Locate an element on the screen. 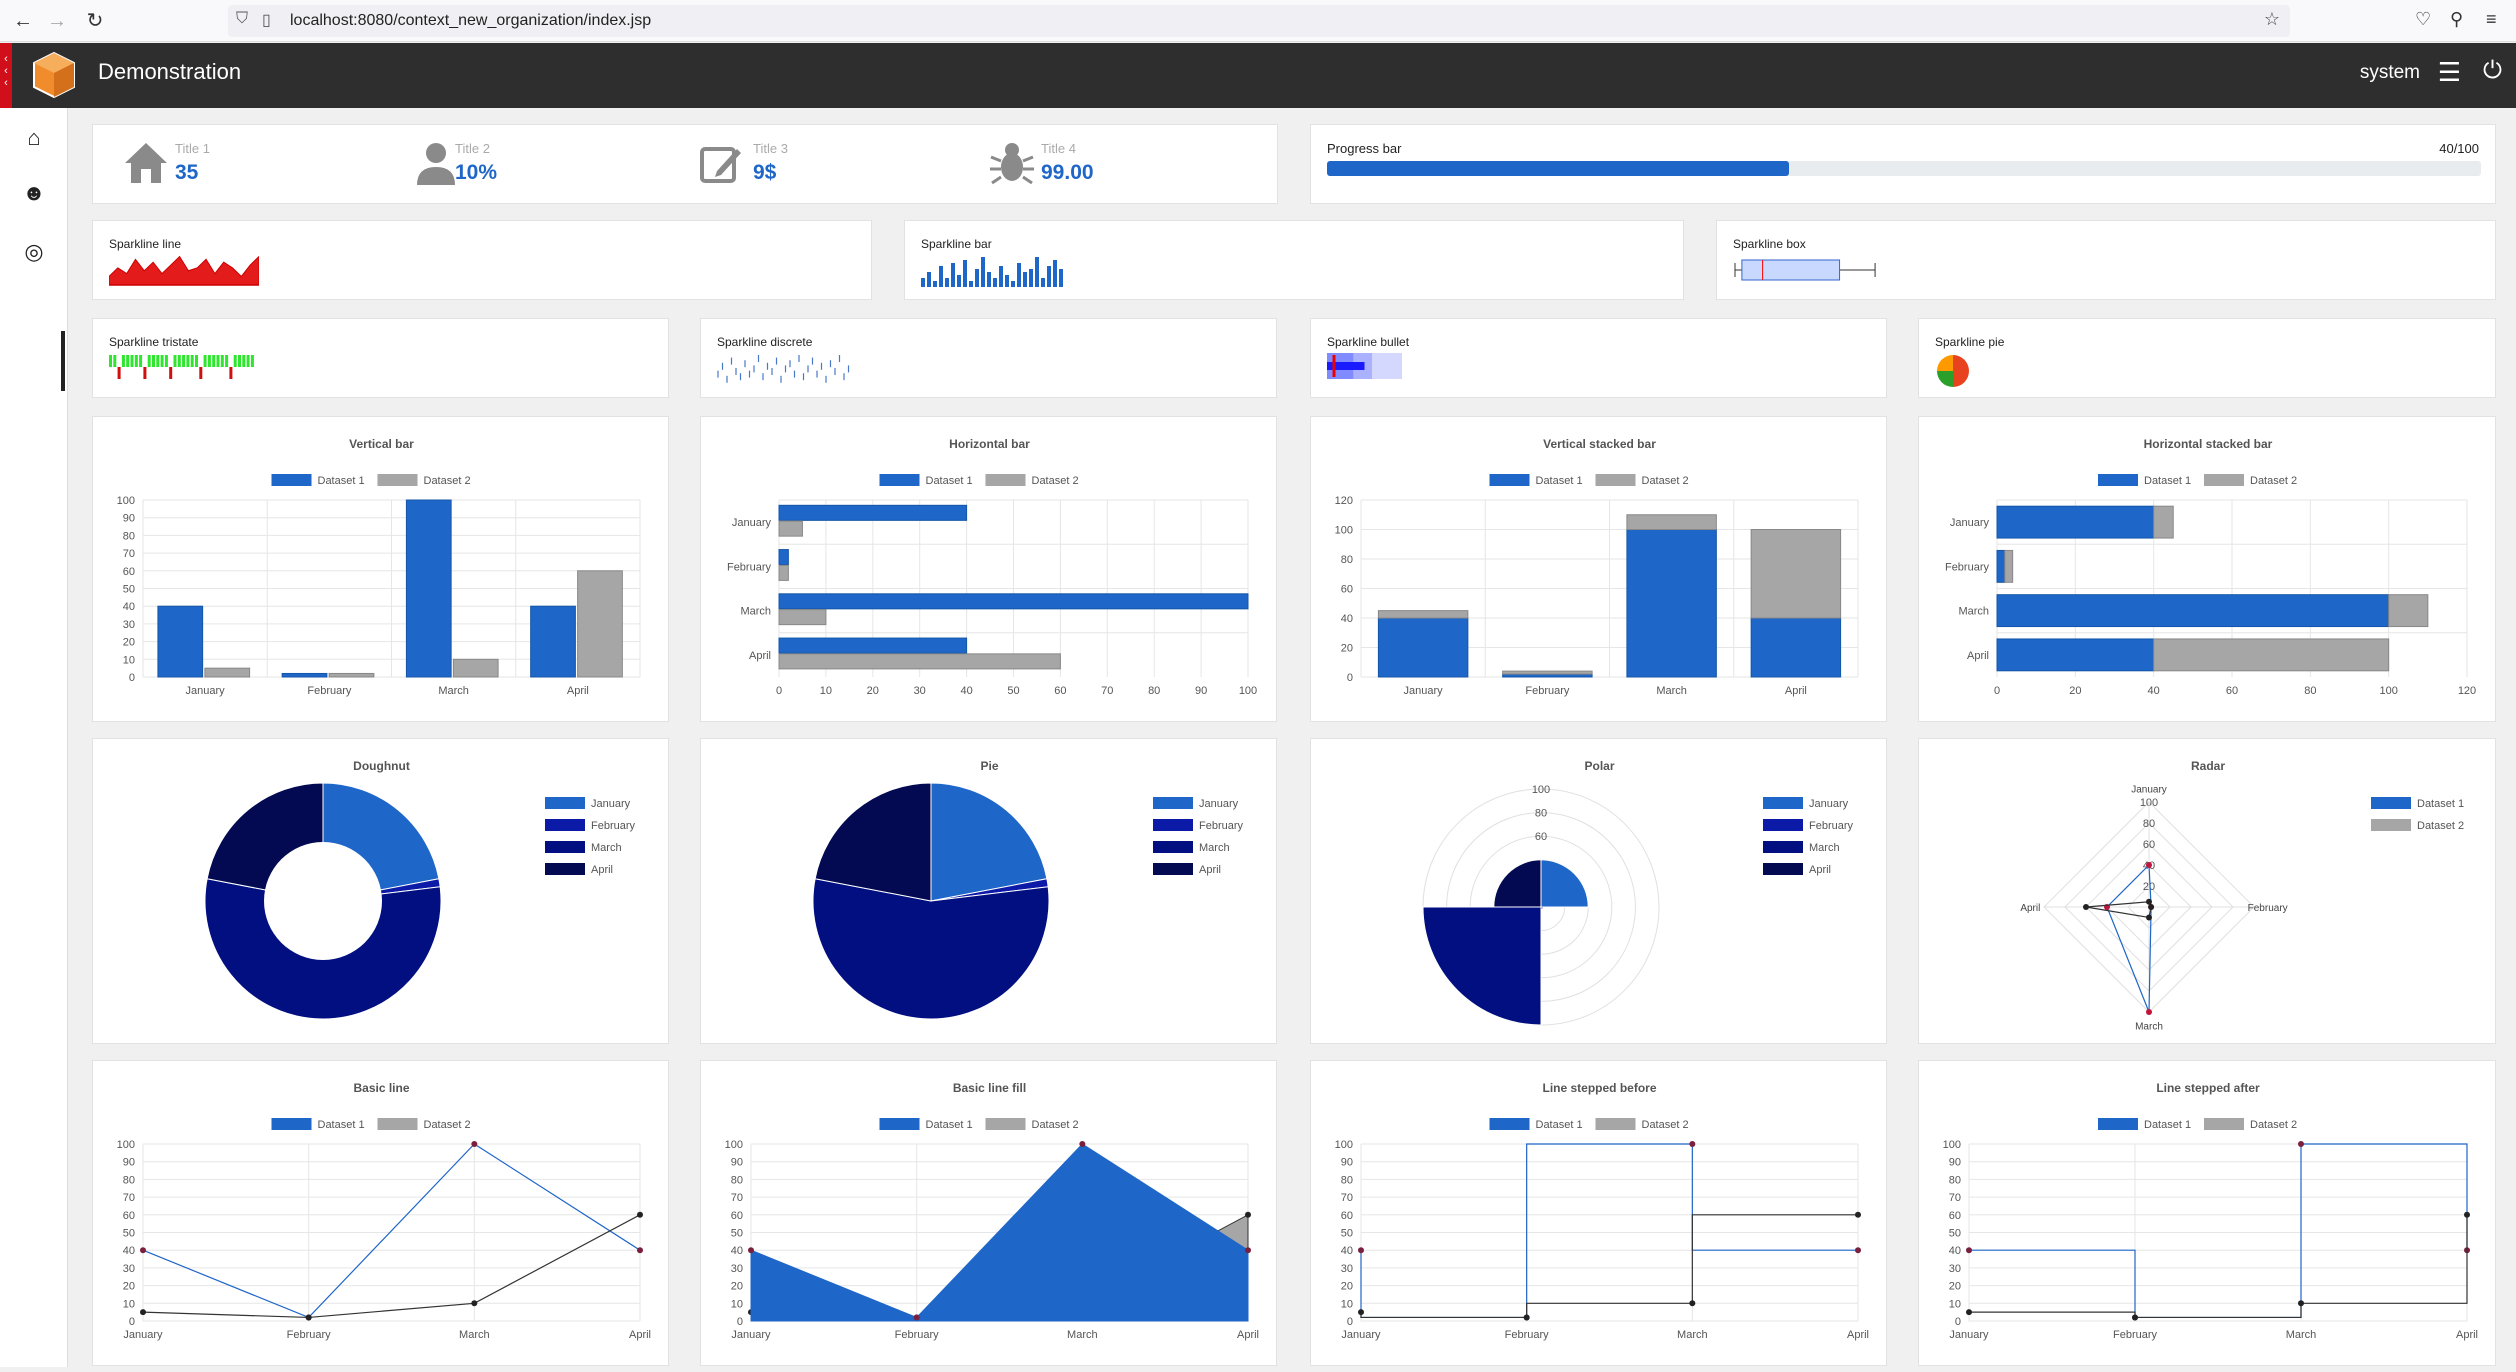 This screenshot has height=1372, width=2516. lifebuoy-icon: ◎ is located at coordinates (34, 251).